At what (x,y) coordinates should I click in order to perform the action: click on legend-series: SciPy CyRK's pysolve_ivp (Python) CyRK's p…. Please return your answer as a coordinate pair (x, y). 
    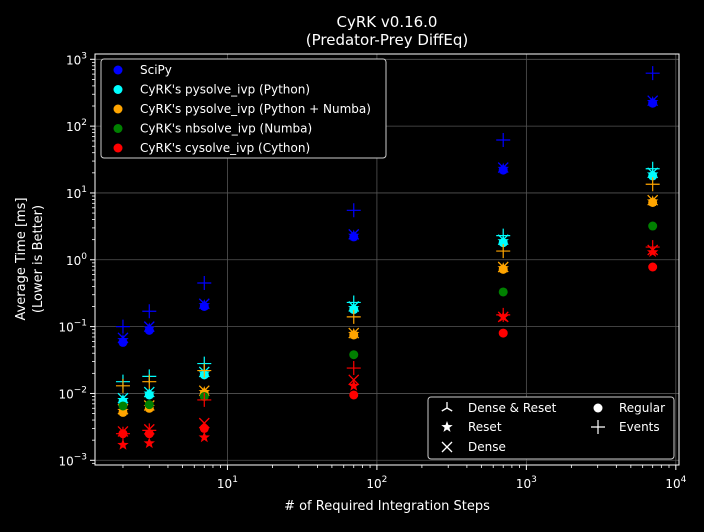
    Looking at the image, I should click on (243, 108).